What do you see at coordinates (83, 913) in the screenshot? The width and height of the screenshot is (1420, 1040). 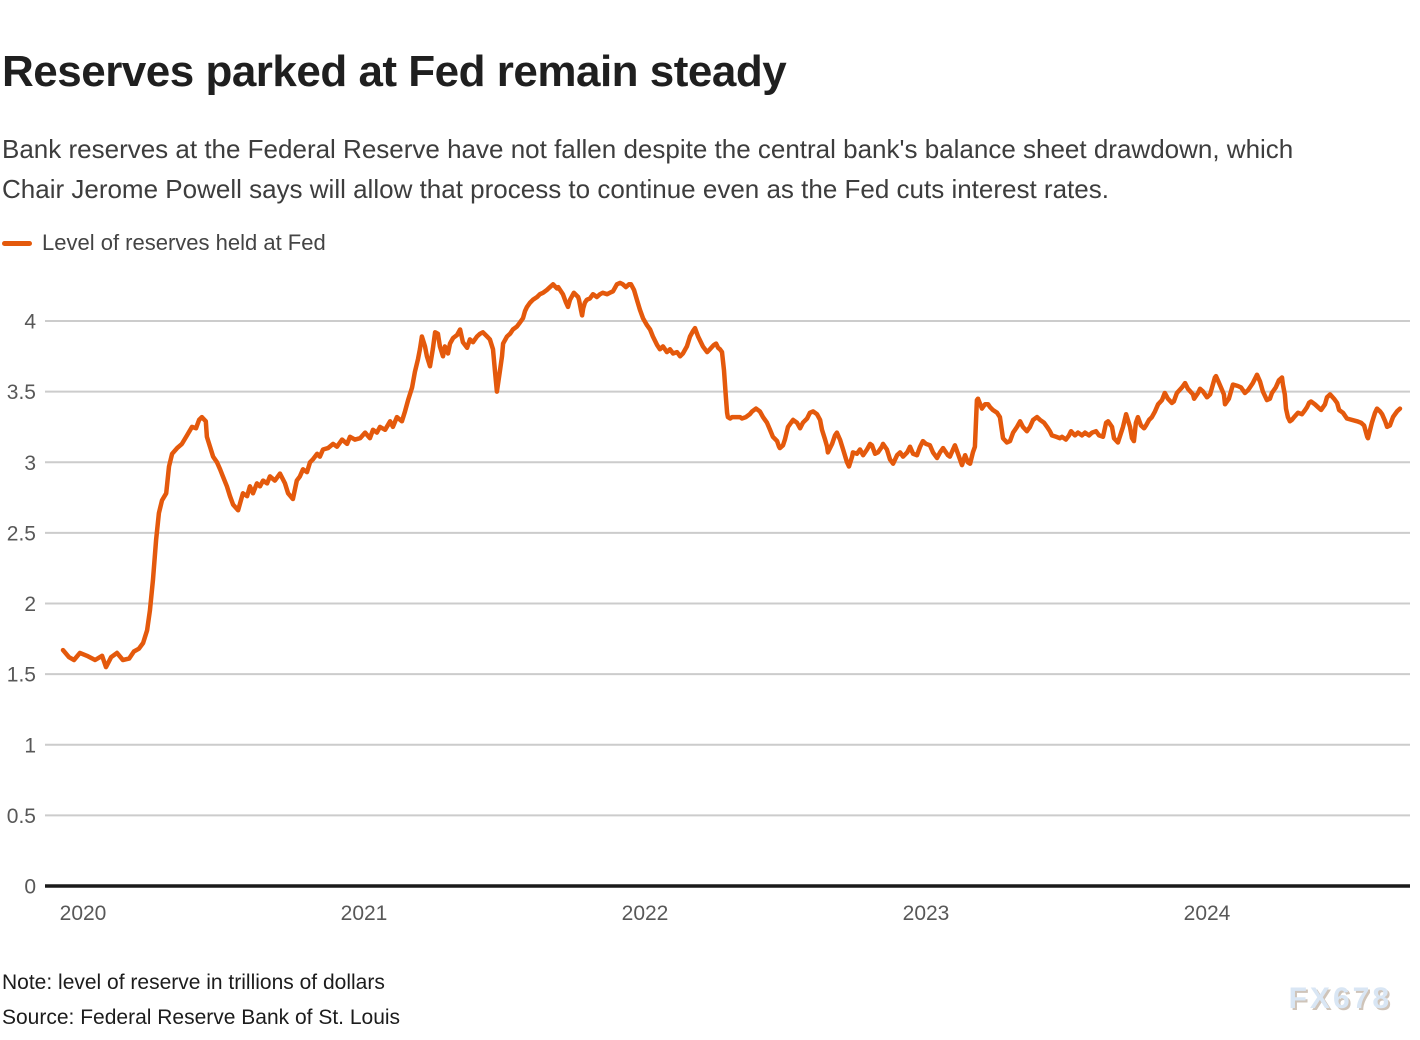 I see `x-tick-label-2020: 2020` at bounding box center [83, 913].